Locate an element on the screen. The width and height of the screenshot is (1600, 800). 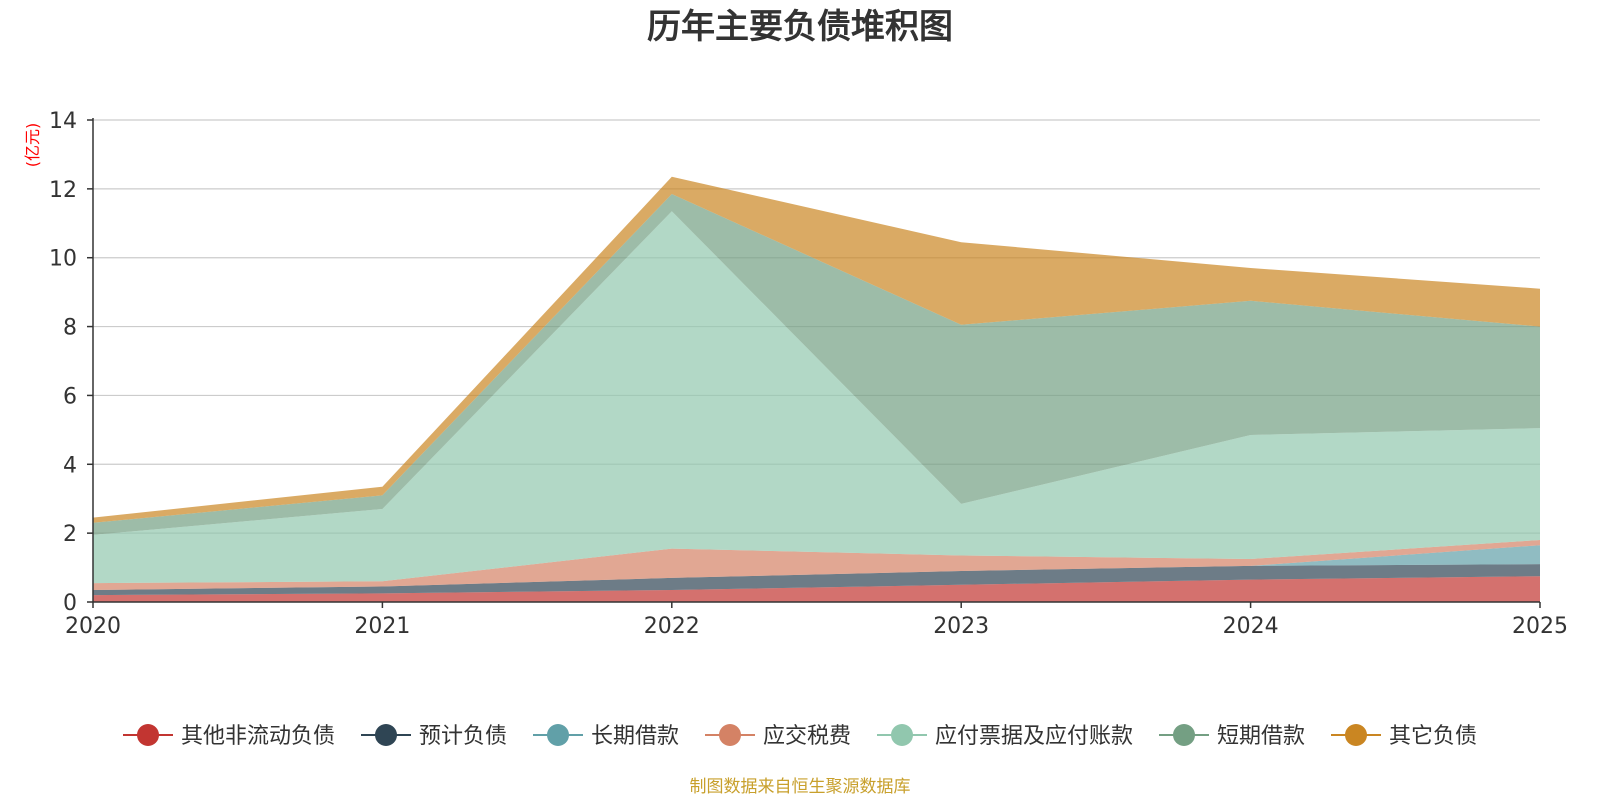
legend-item-5: 应付票据及应付账款 is located at coordinates (1005, 736).